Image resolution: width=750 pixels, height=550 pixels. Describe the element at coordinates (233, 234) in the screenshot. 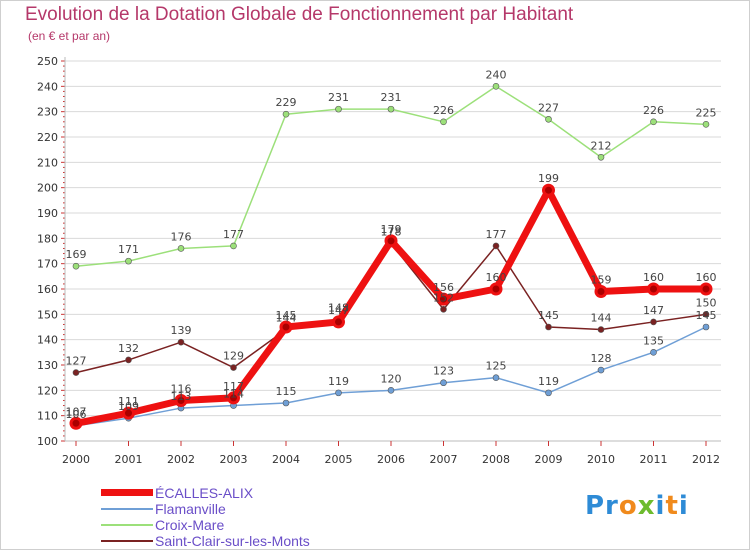

I see `data-label: 177` at that location.